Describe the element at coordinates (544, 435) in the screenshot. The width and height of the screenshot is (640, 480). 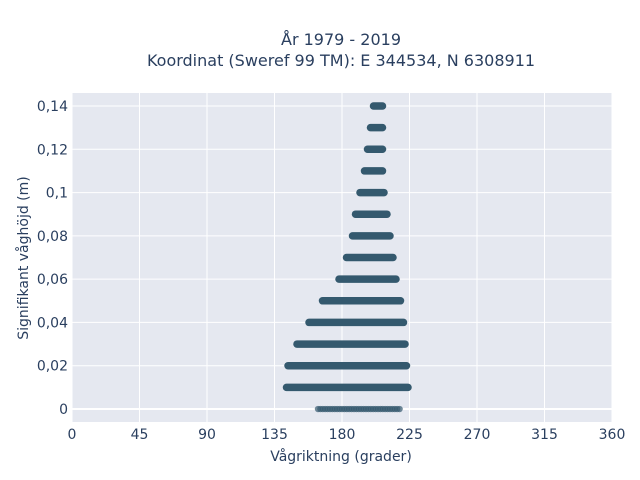
I see `x-tick-label: 315` at that location.